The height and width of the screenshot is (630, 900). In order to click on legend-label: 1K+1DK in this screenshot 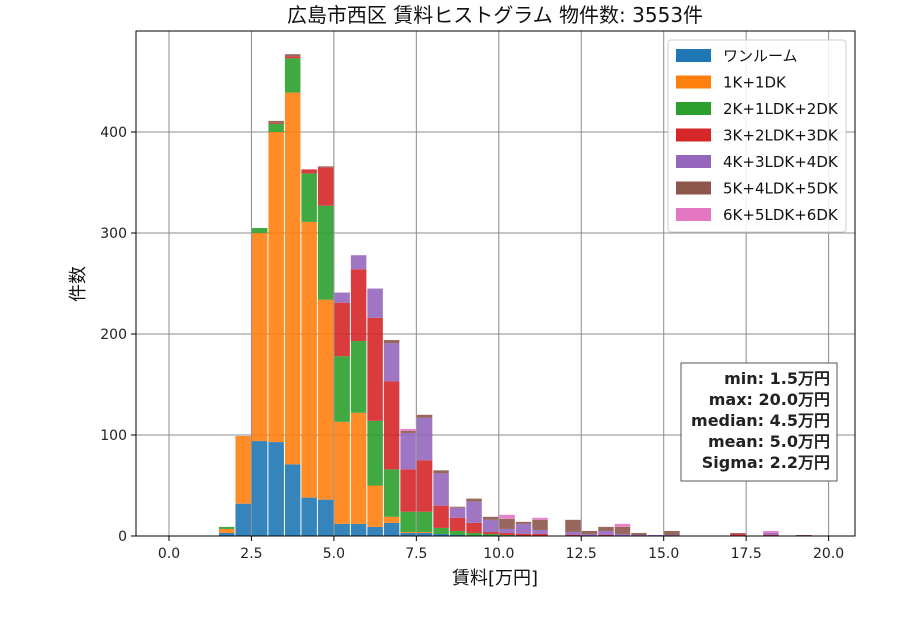, I will do `click(755, 83)`.